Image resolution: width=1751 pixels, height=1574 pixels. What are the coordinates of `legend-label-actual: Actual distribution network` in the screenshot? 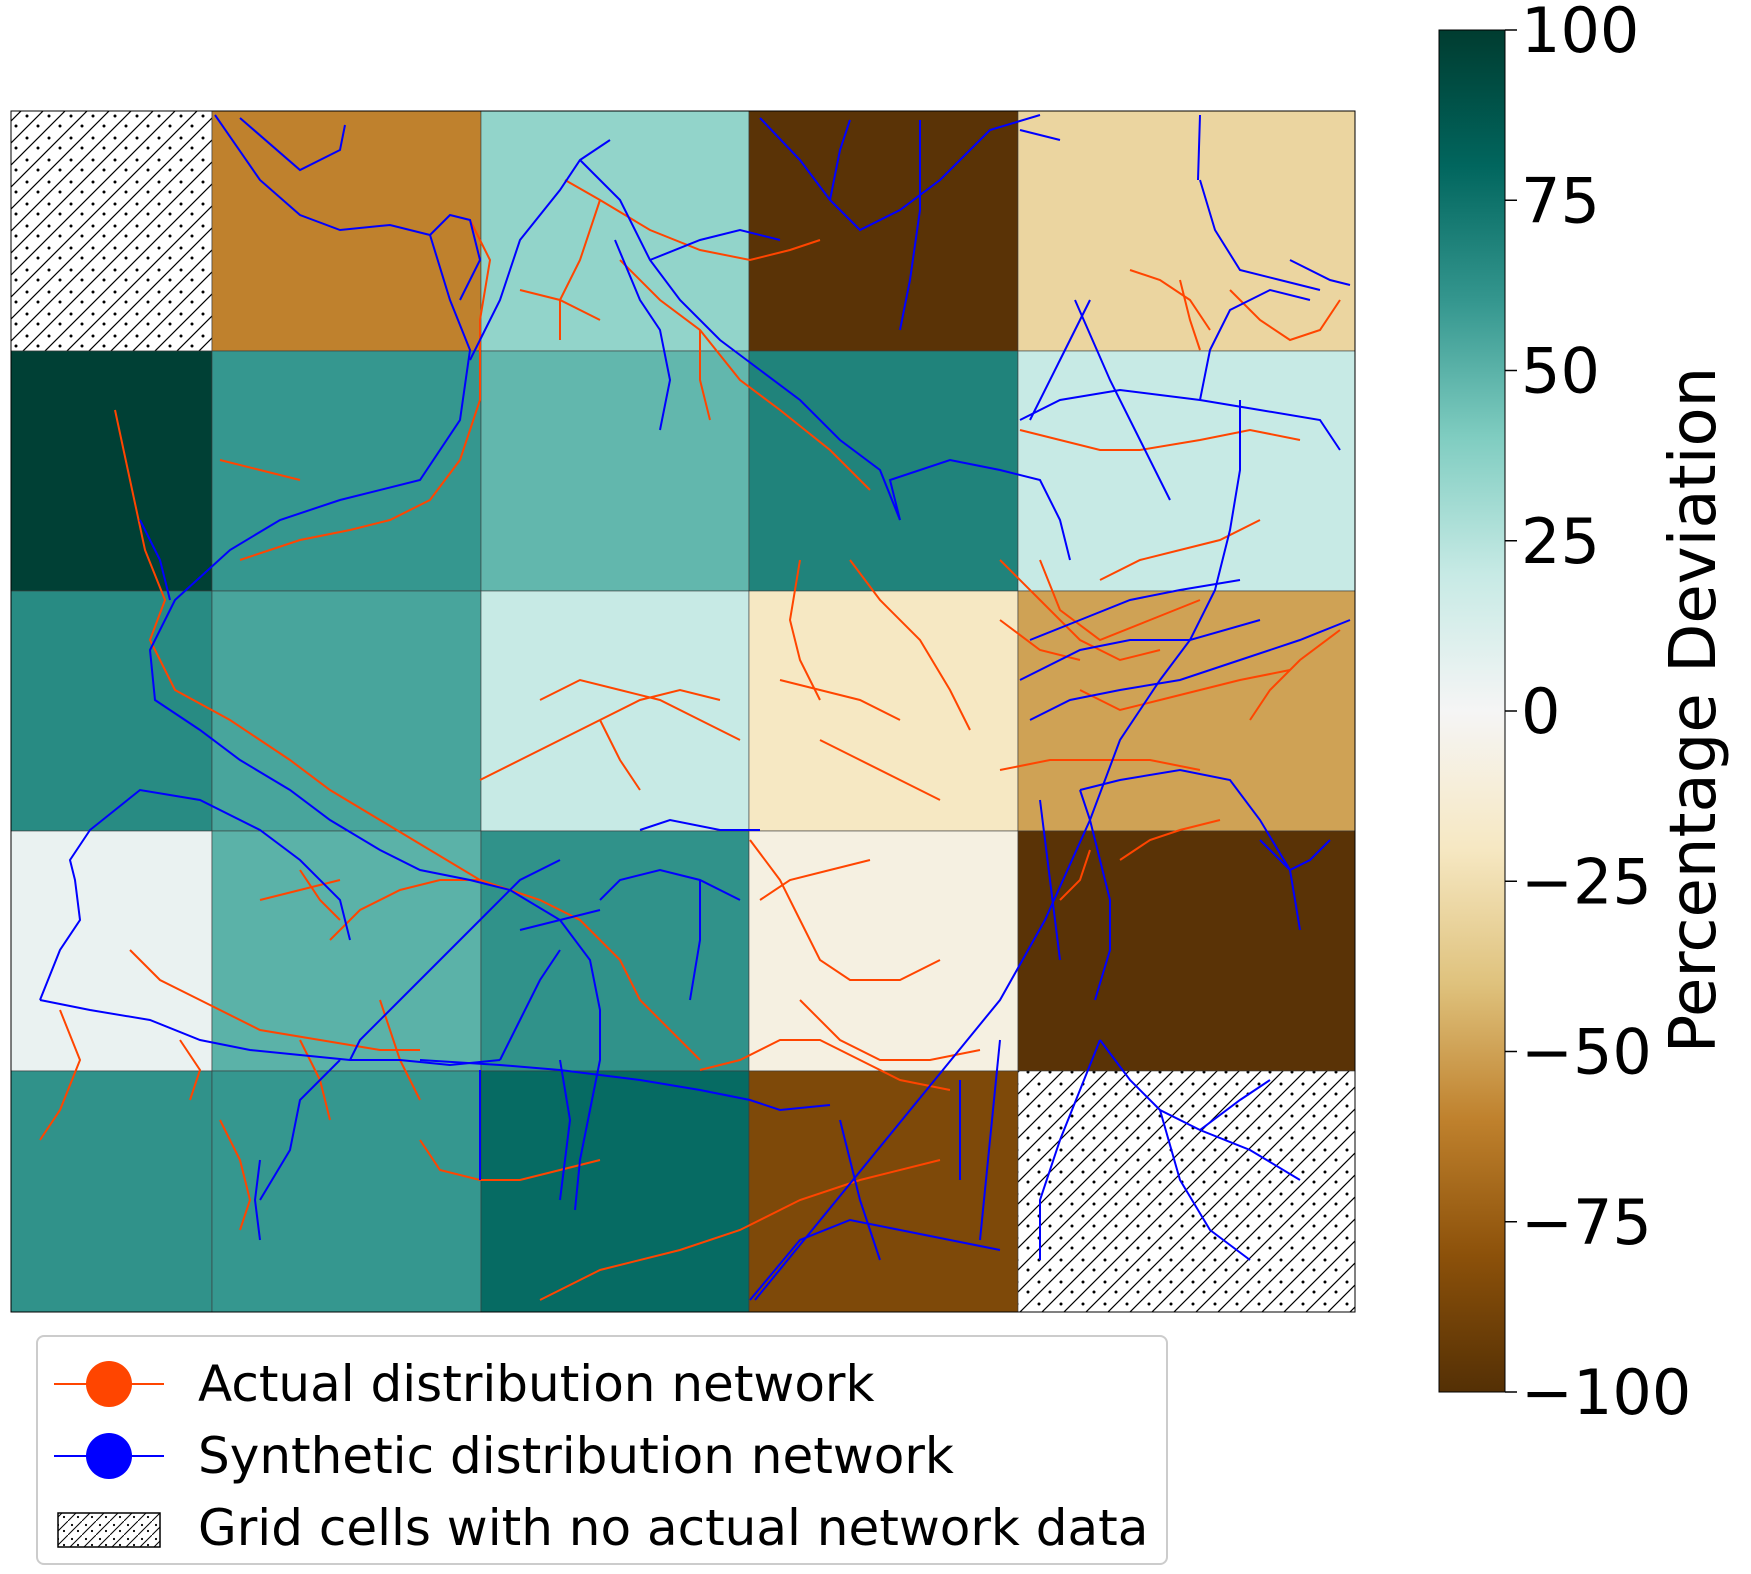 It's located at (536, 1384).